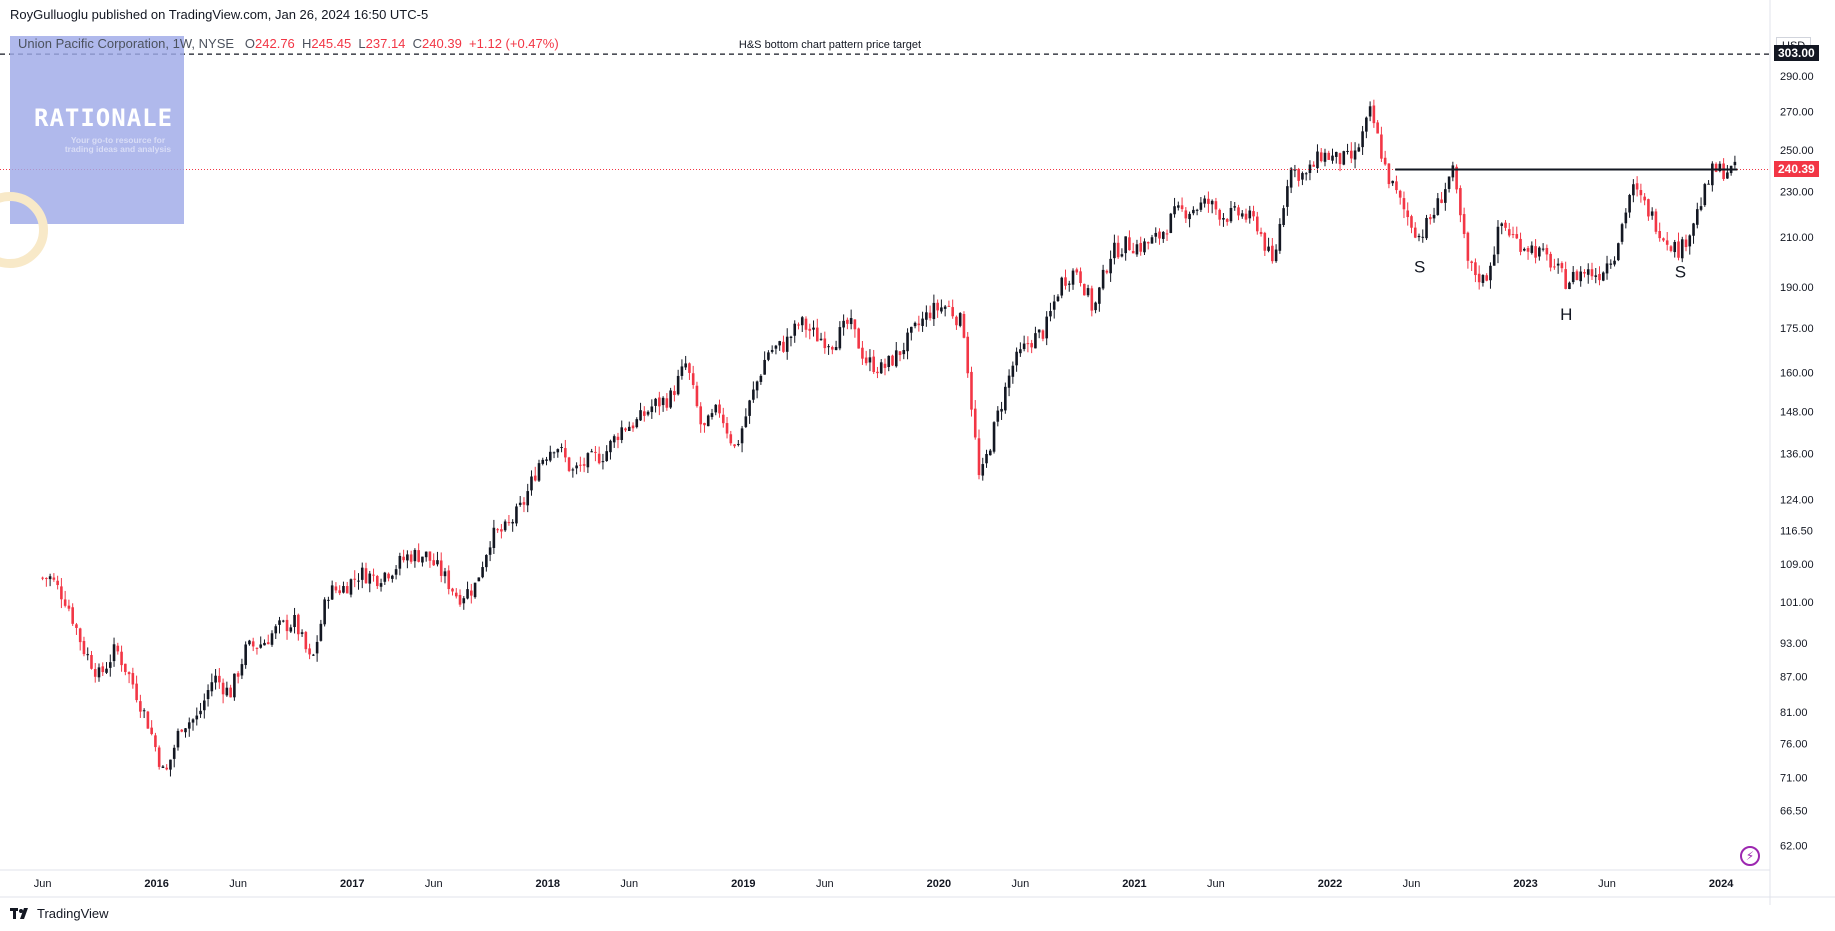  Describe the element at coordinates (126, 43) in the screenshot. I see `legend-symbol: Union Pacific Corporation, 1W, NYSE` at that location.